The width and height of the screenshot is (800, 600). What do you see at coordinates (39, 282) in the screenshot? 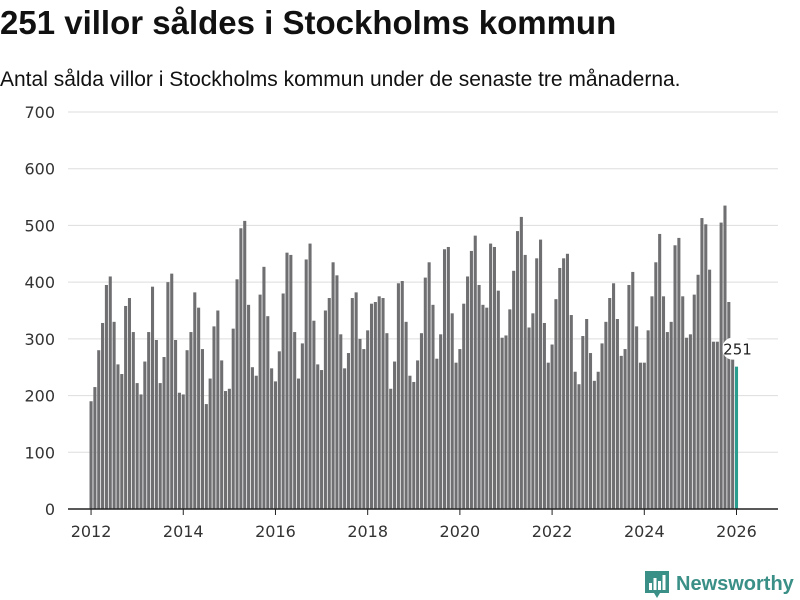
I see `y-tick-label: 400` at bounding box center [39, 282].